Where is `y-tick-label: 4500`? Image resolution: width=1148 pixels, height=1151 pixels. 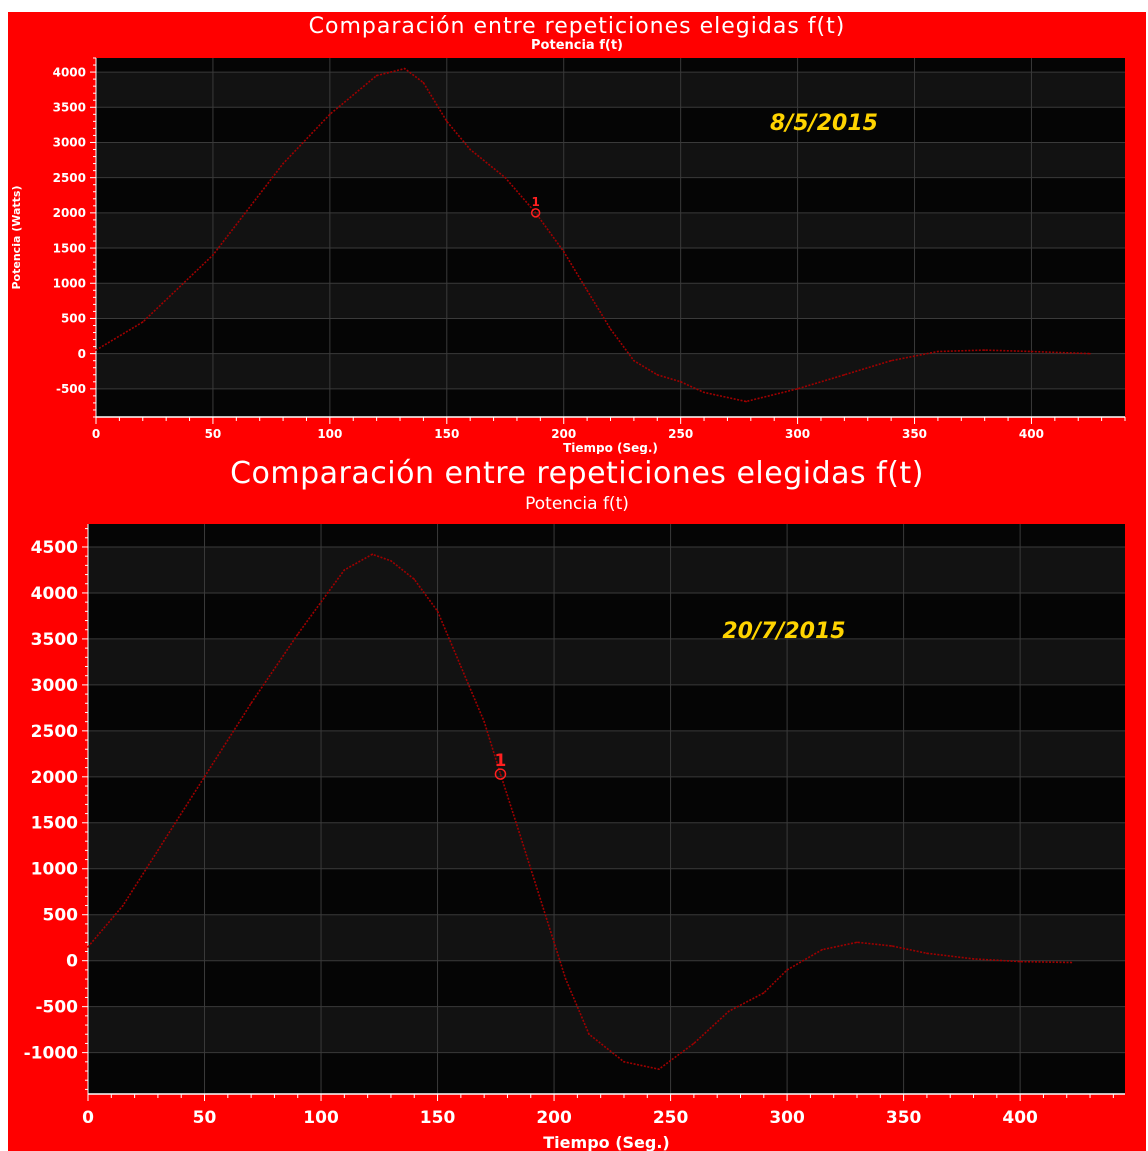
y-tick-label: 4500 is located at coordinates (54, 548).